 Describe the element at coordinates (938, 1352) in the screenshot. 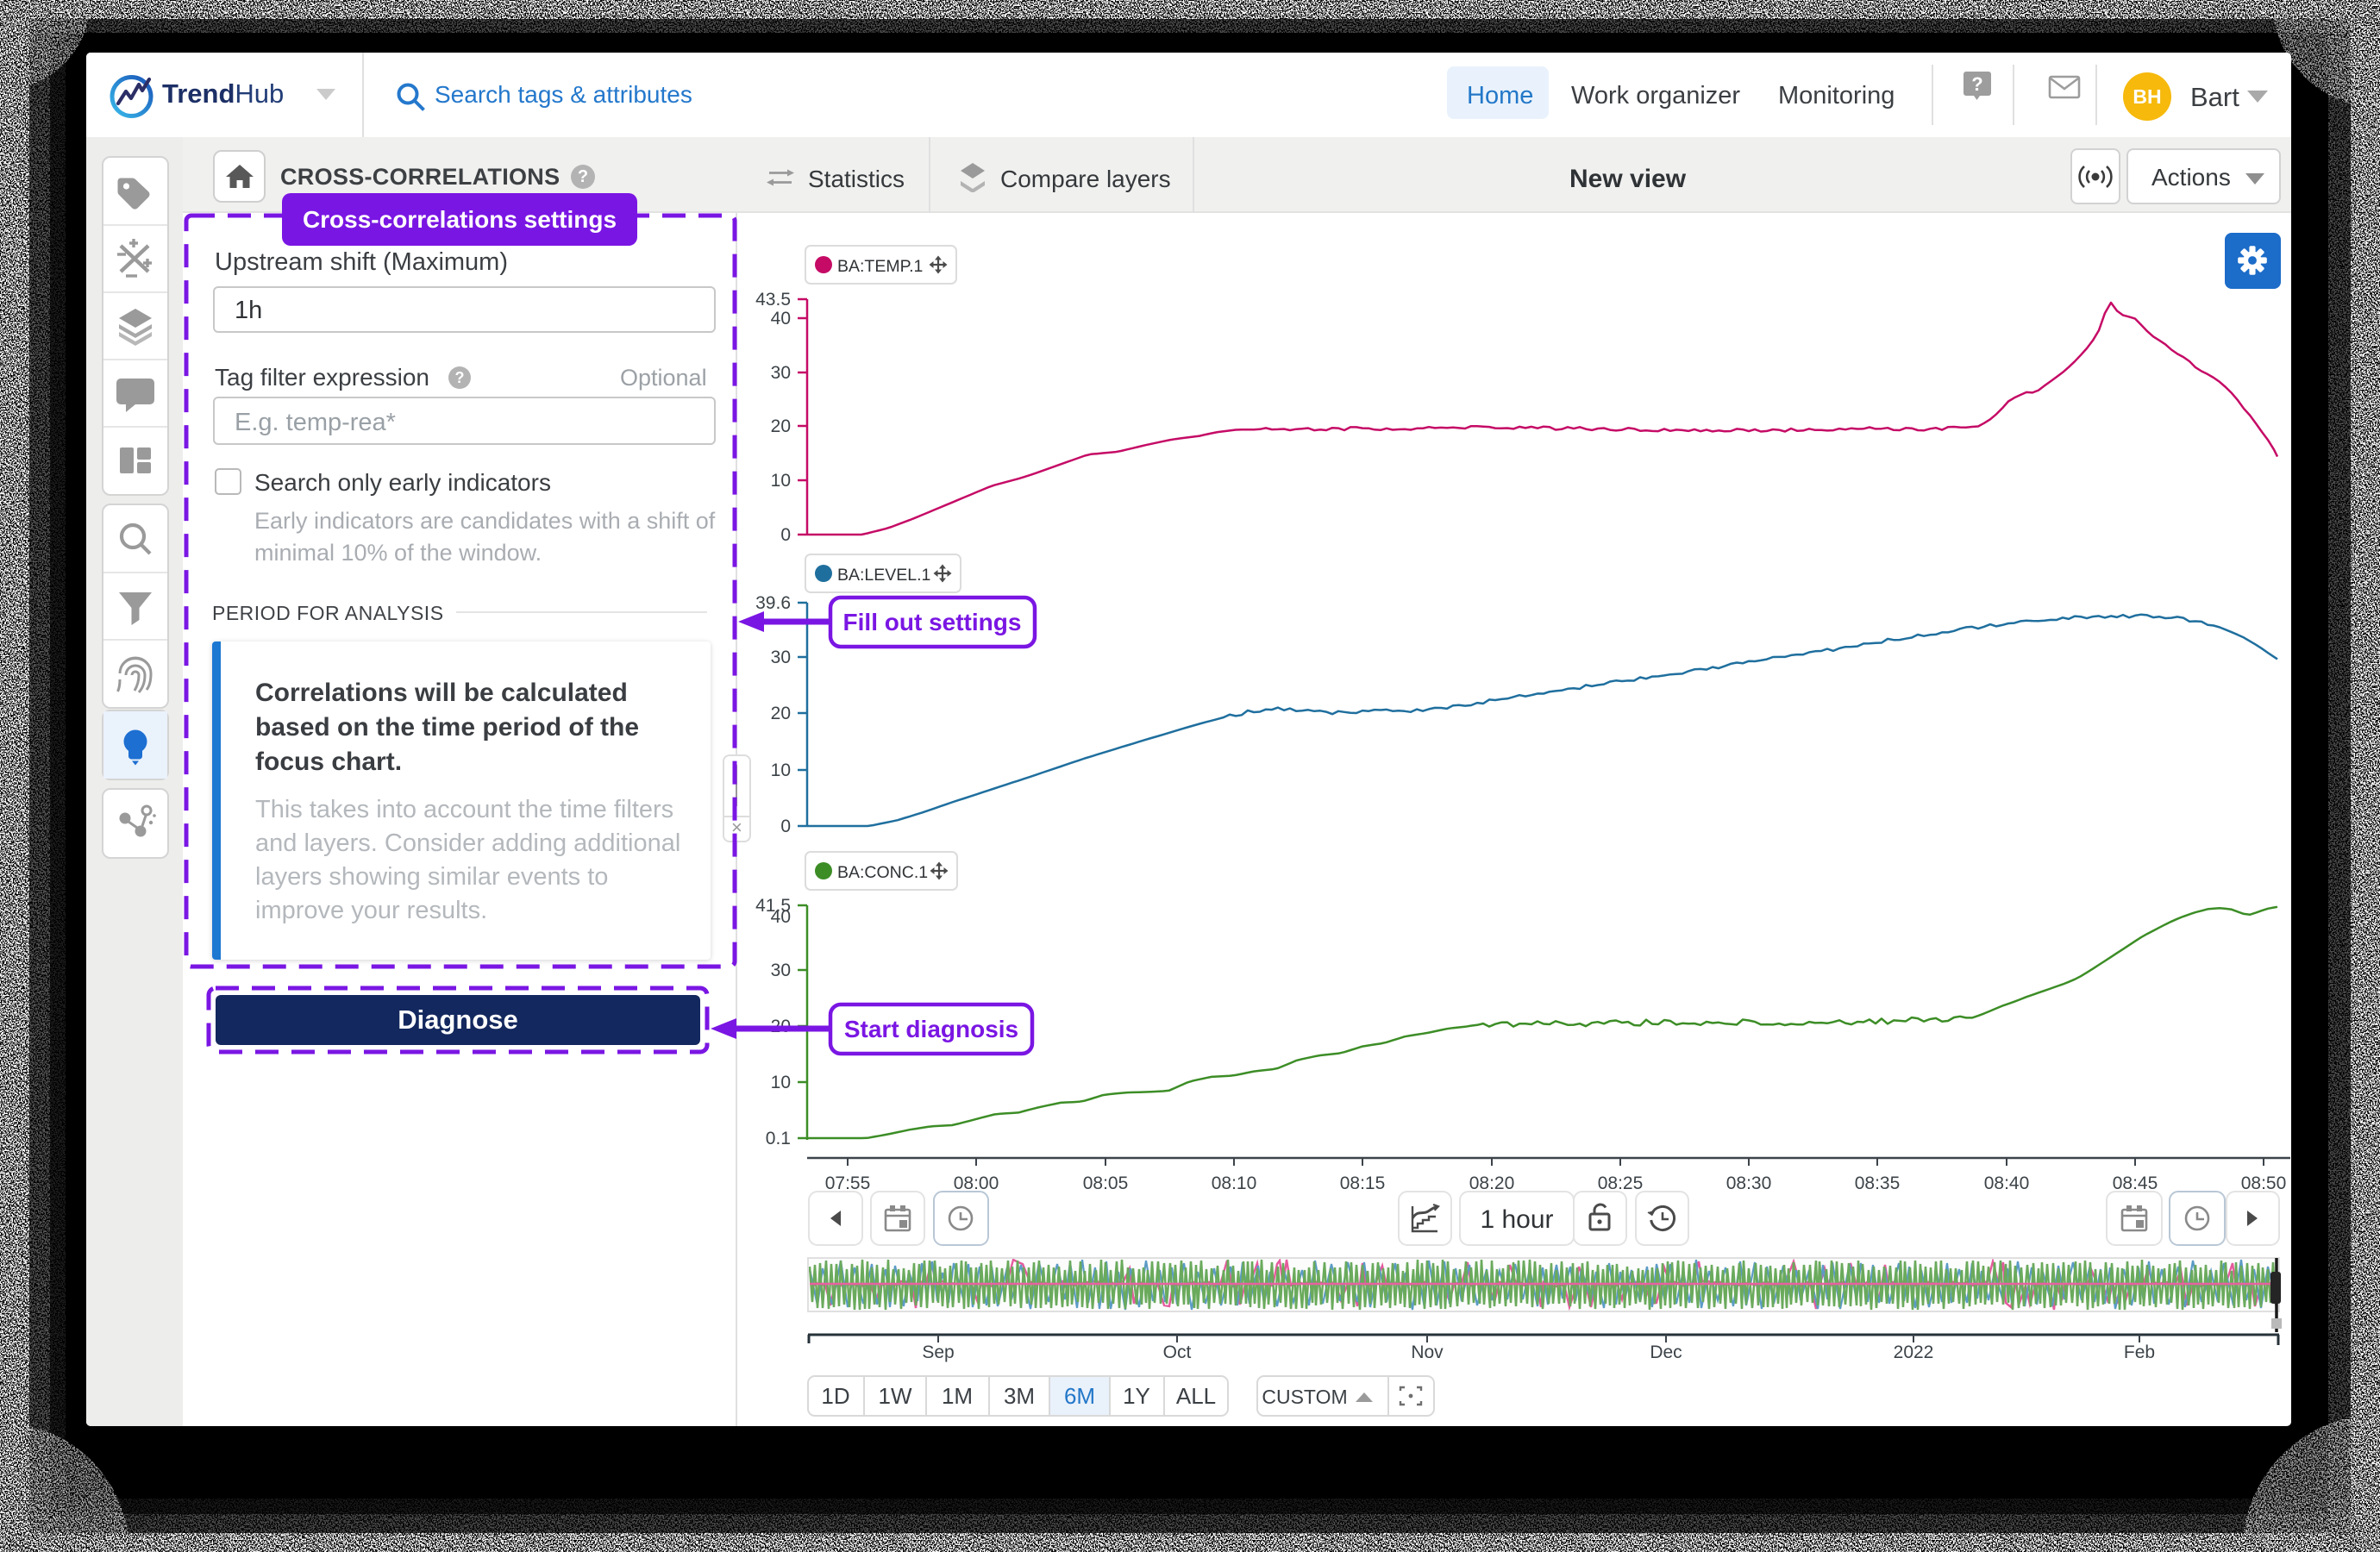

I see `svg-text: Sep` at that location.